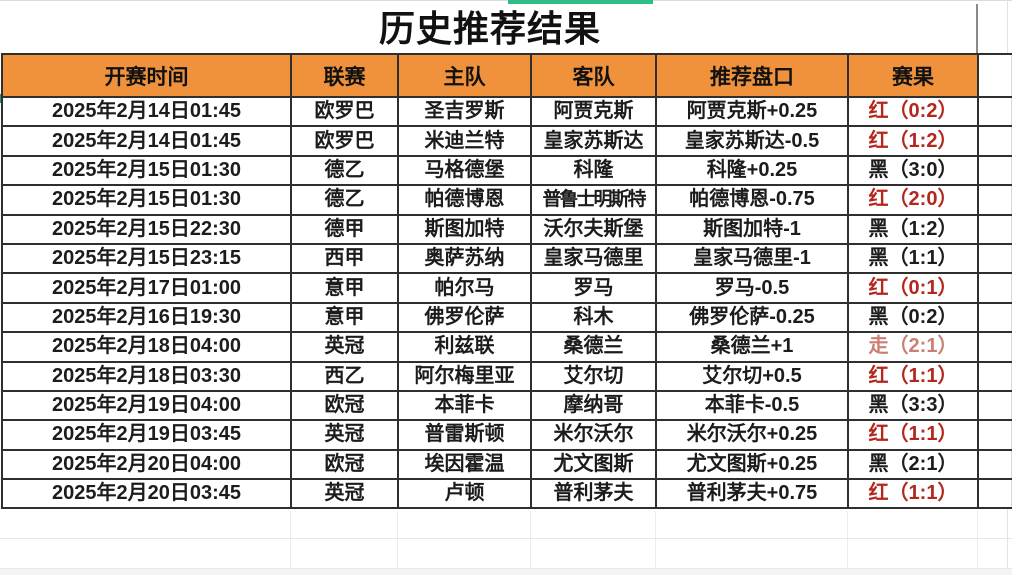  I want to click on column-header-away: 客队, so click(593, 75).